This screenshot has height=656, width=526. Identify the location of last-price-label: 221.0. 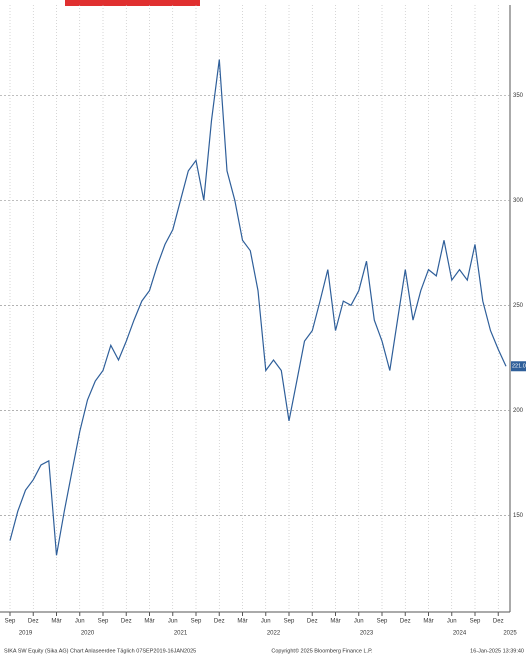
(519, 367).